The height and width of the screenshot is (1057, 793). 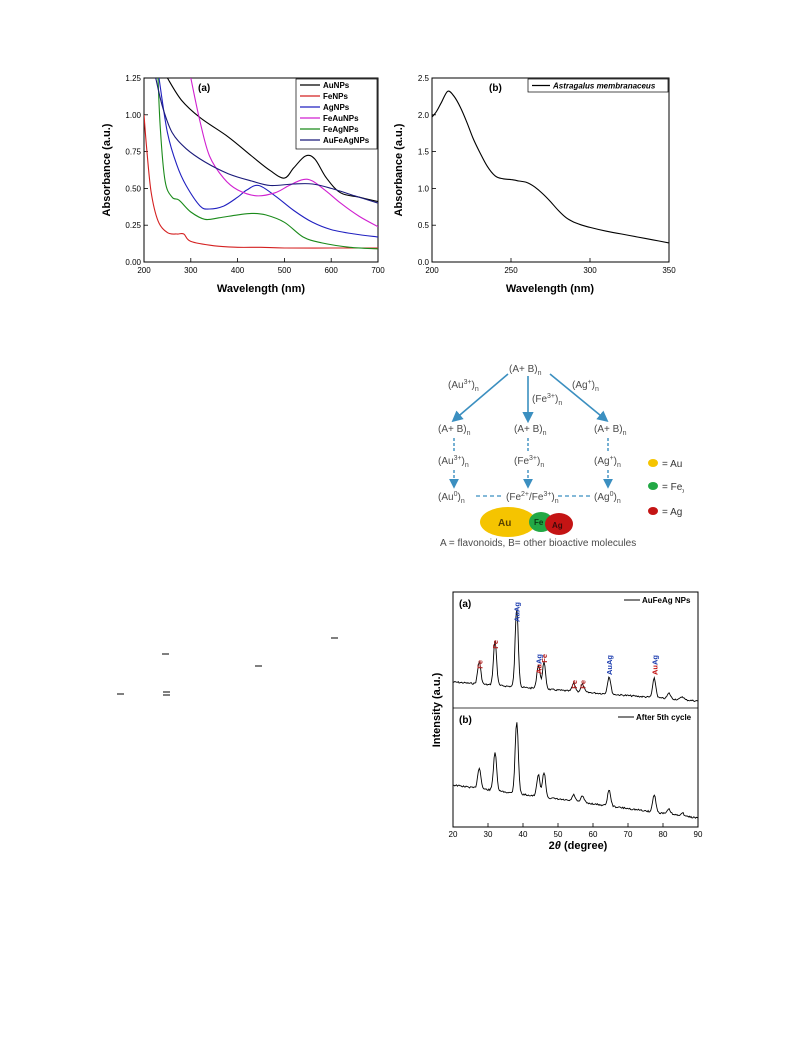 What do you see at coordinates (653, 511) in the screenshot?
I see `legend-ag-dot` at bounding box center [653, 511].